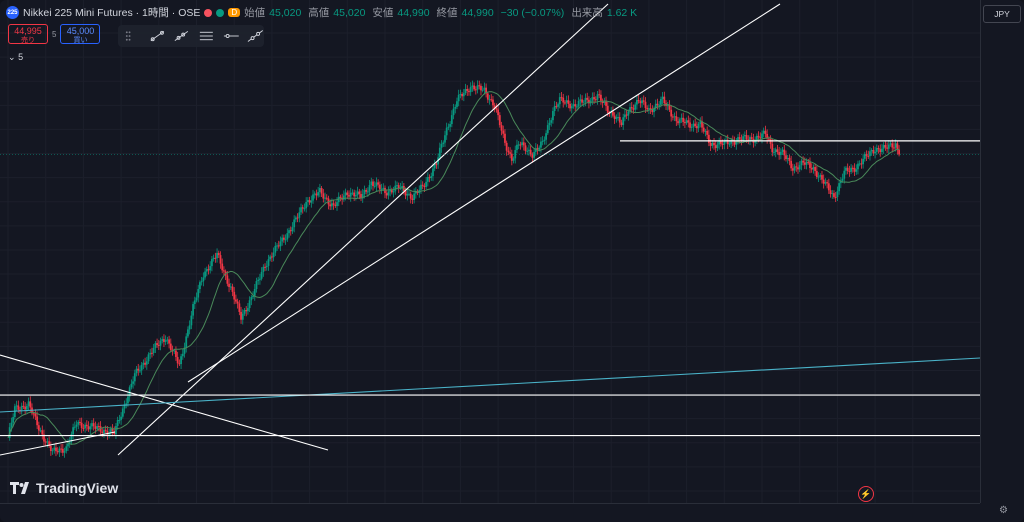 The width and height of the screenshot is (1024, 522). Describe the element at coordinates (383, 13) in the screenshot. I see `low-label: 安値` at that location.